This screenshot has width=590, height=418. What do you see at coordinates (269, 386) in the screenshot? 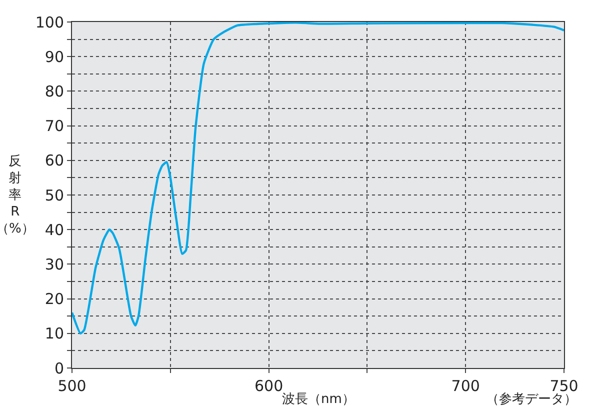
I see `x-tick-label: 600` at bounding box center [269, 386].